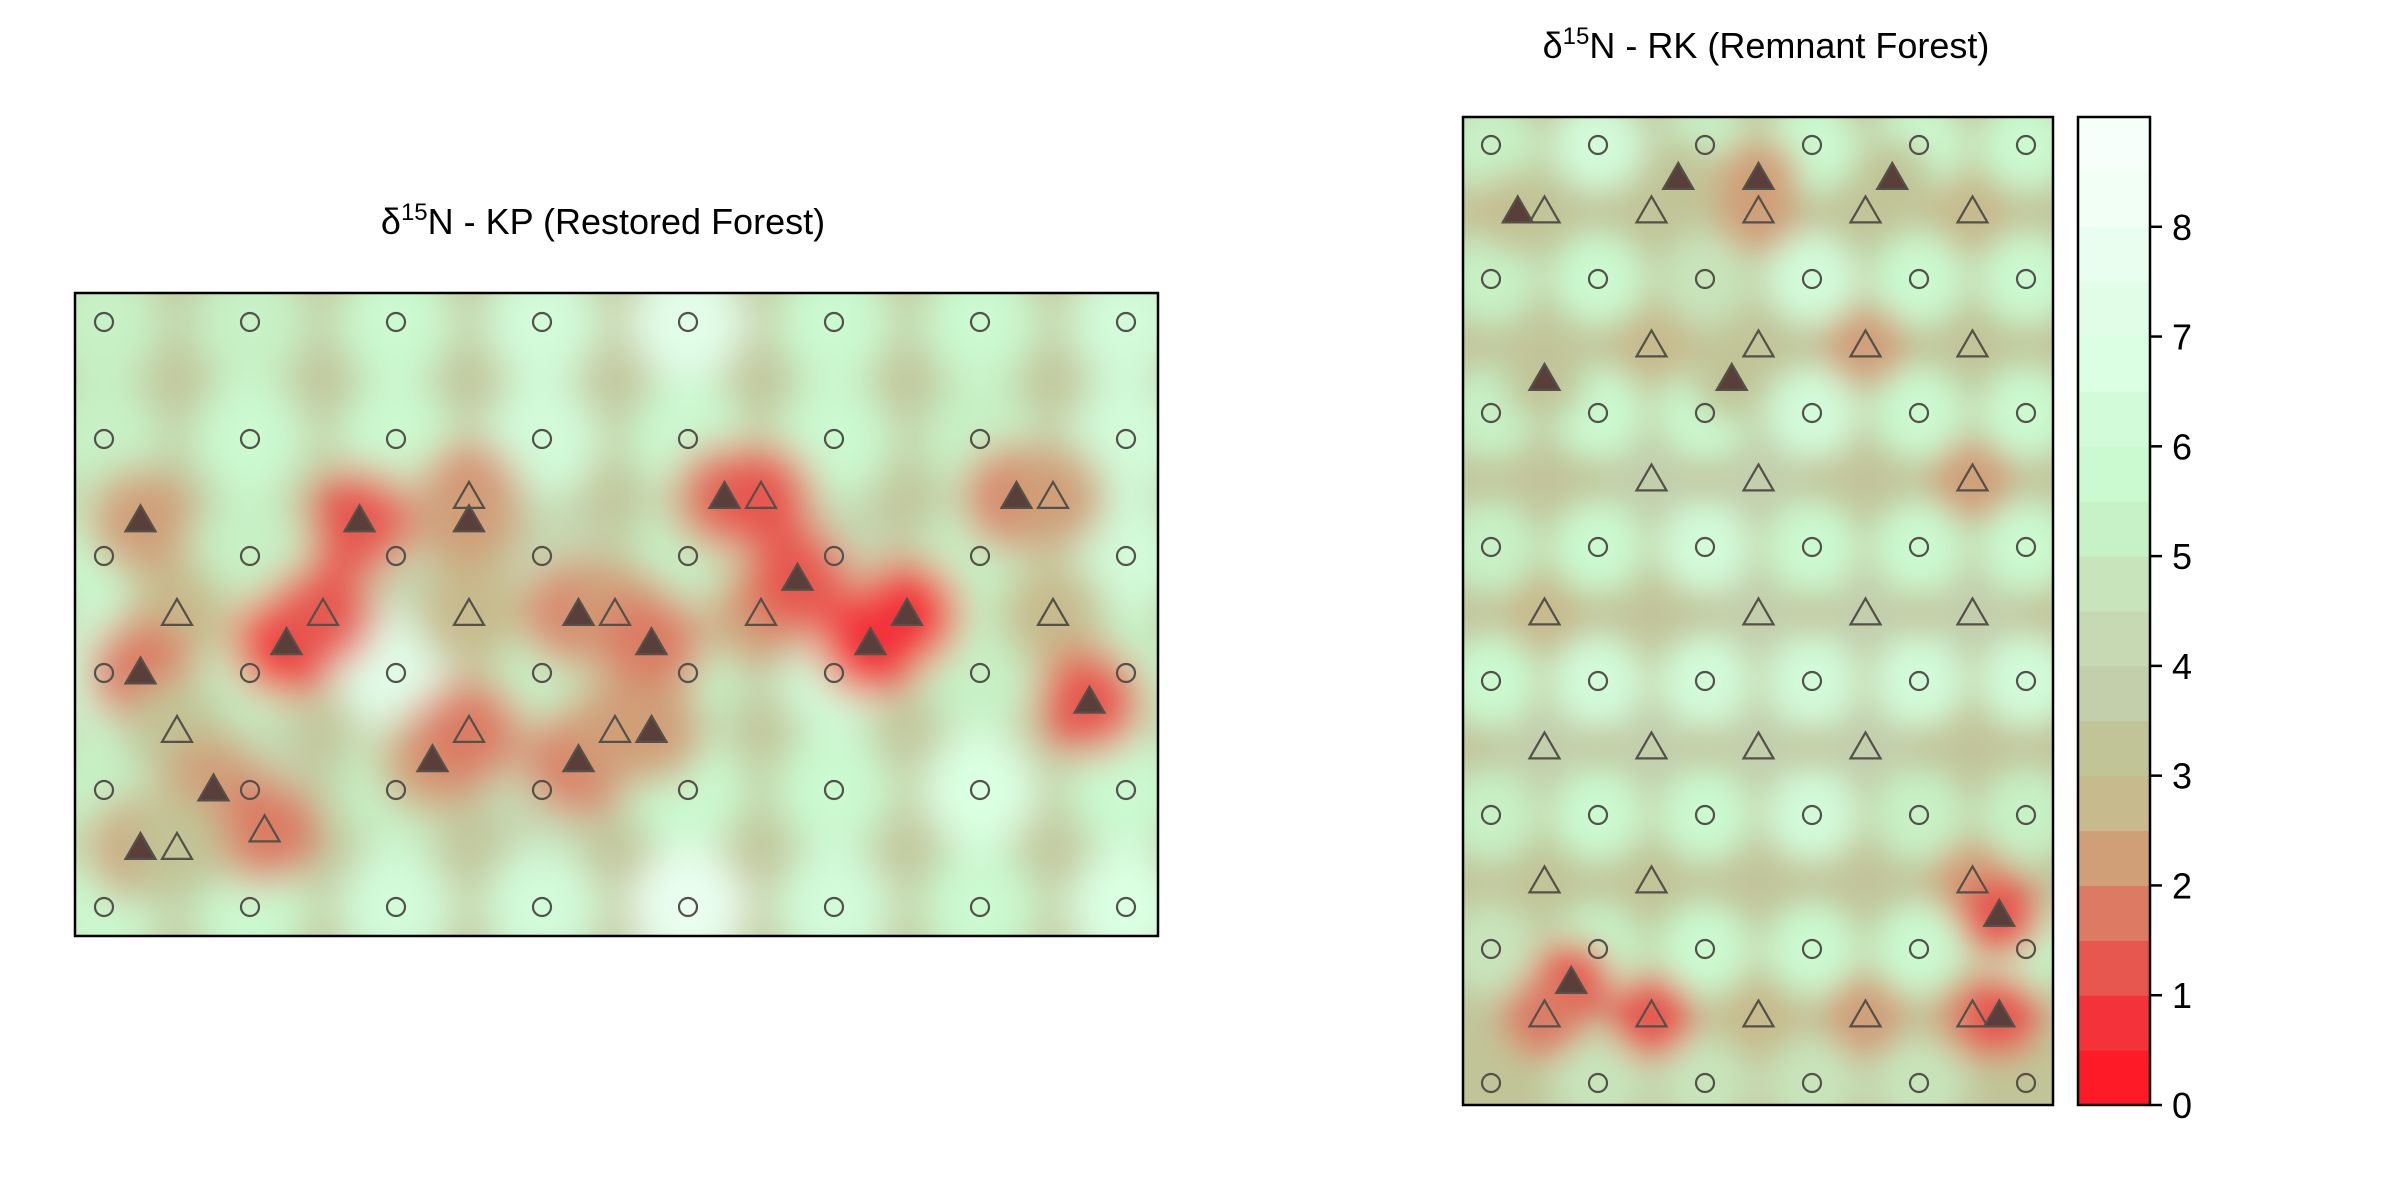 The width and height of the screenshot is (2400, 1200). What do you see at coordinates (2182, 227) in the screenshot?
I see `colorbar-tick-label: 8` at bounding box center [2182, 227].